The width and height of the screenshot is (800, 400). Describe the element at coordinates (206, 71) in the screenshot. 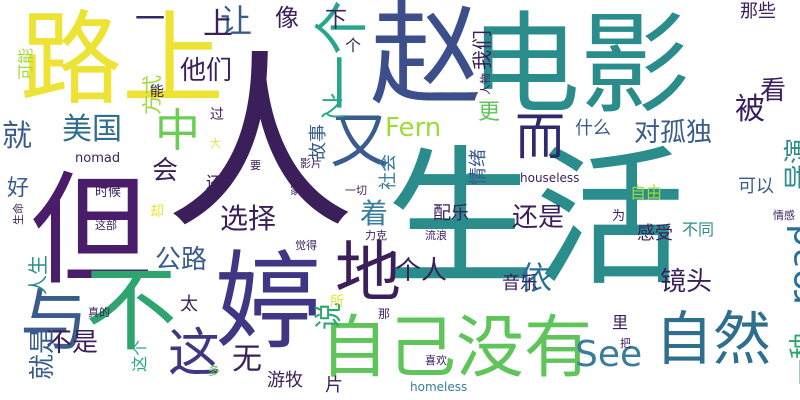

I see `word-cloud-word: 他们` at that location.